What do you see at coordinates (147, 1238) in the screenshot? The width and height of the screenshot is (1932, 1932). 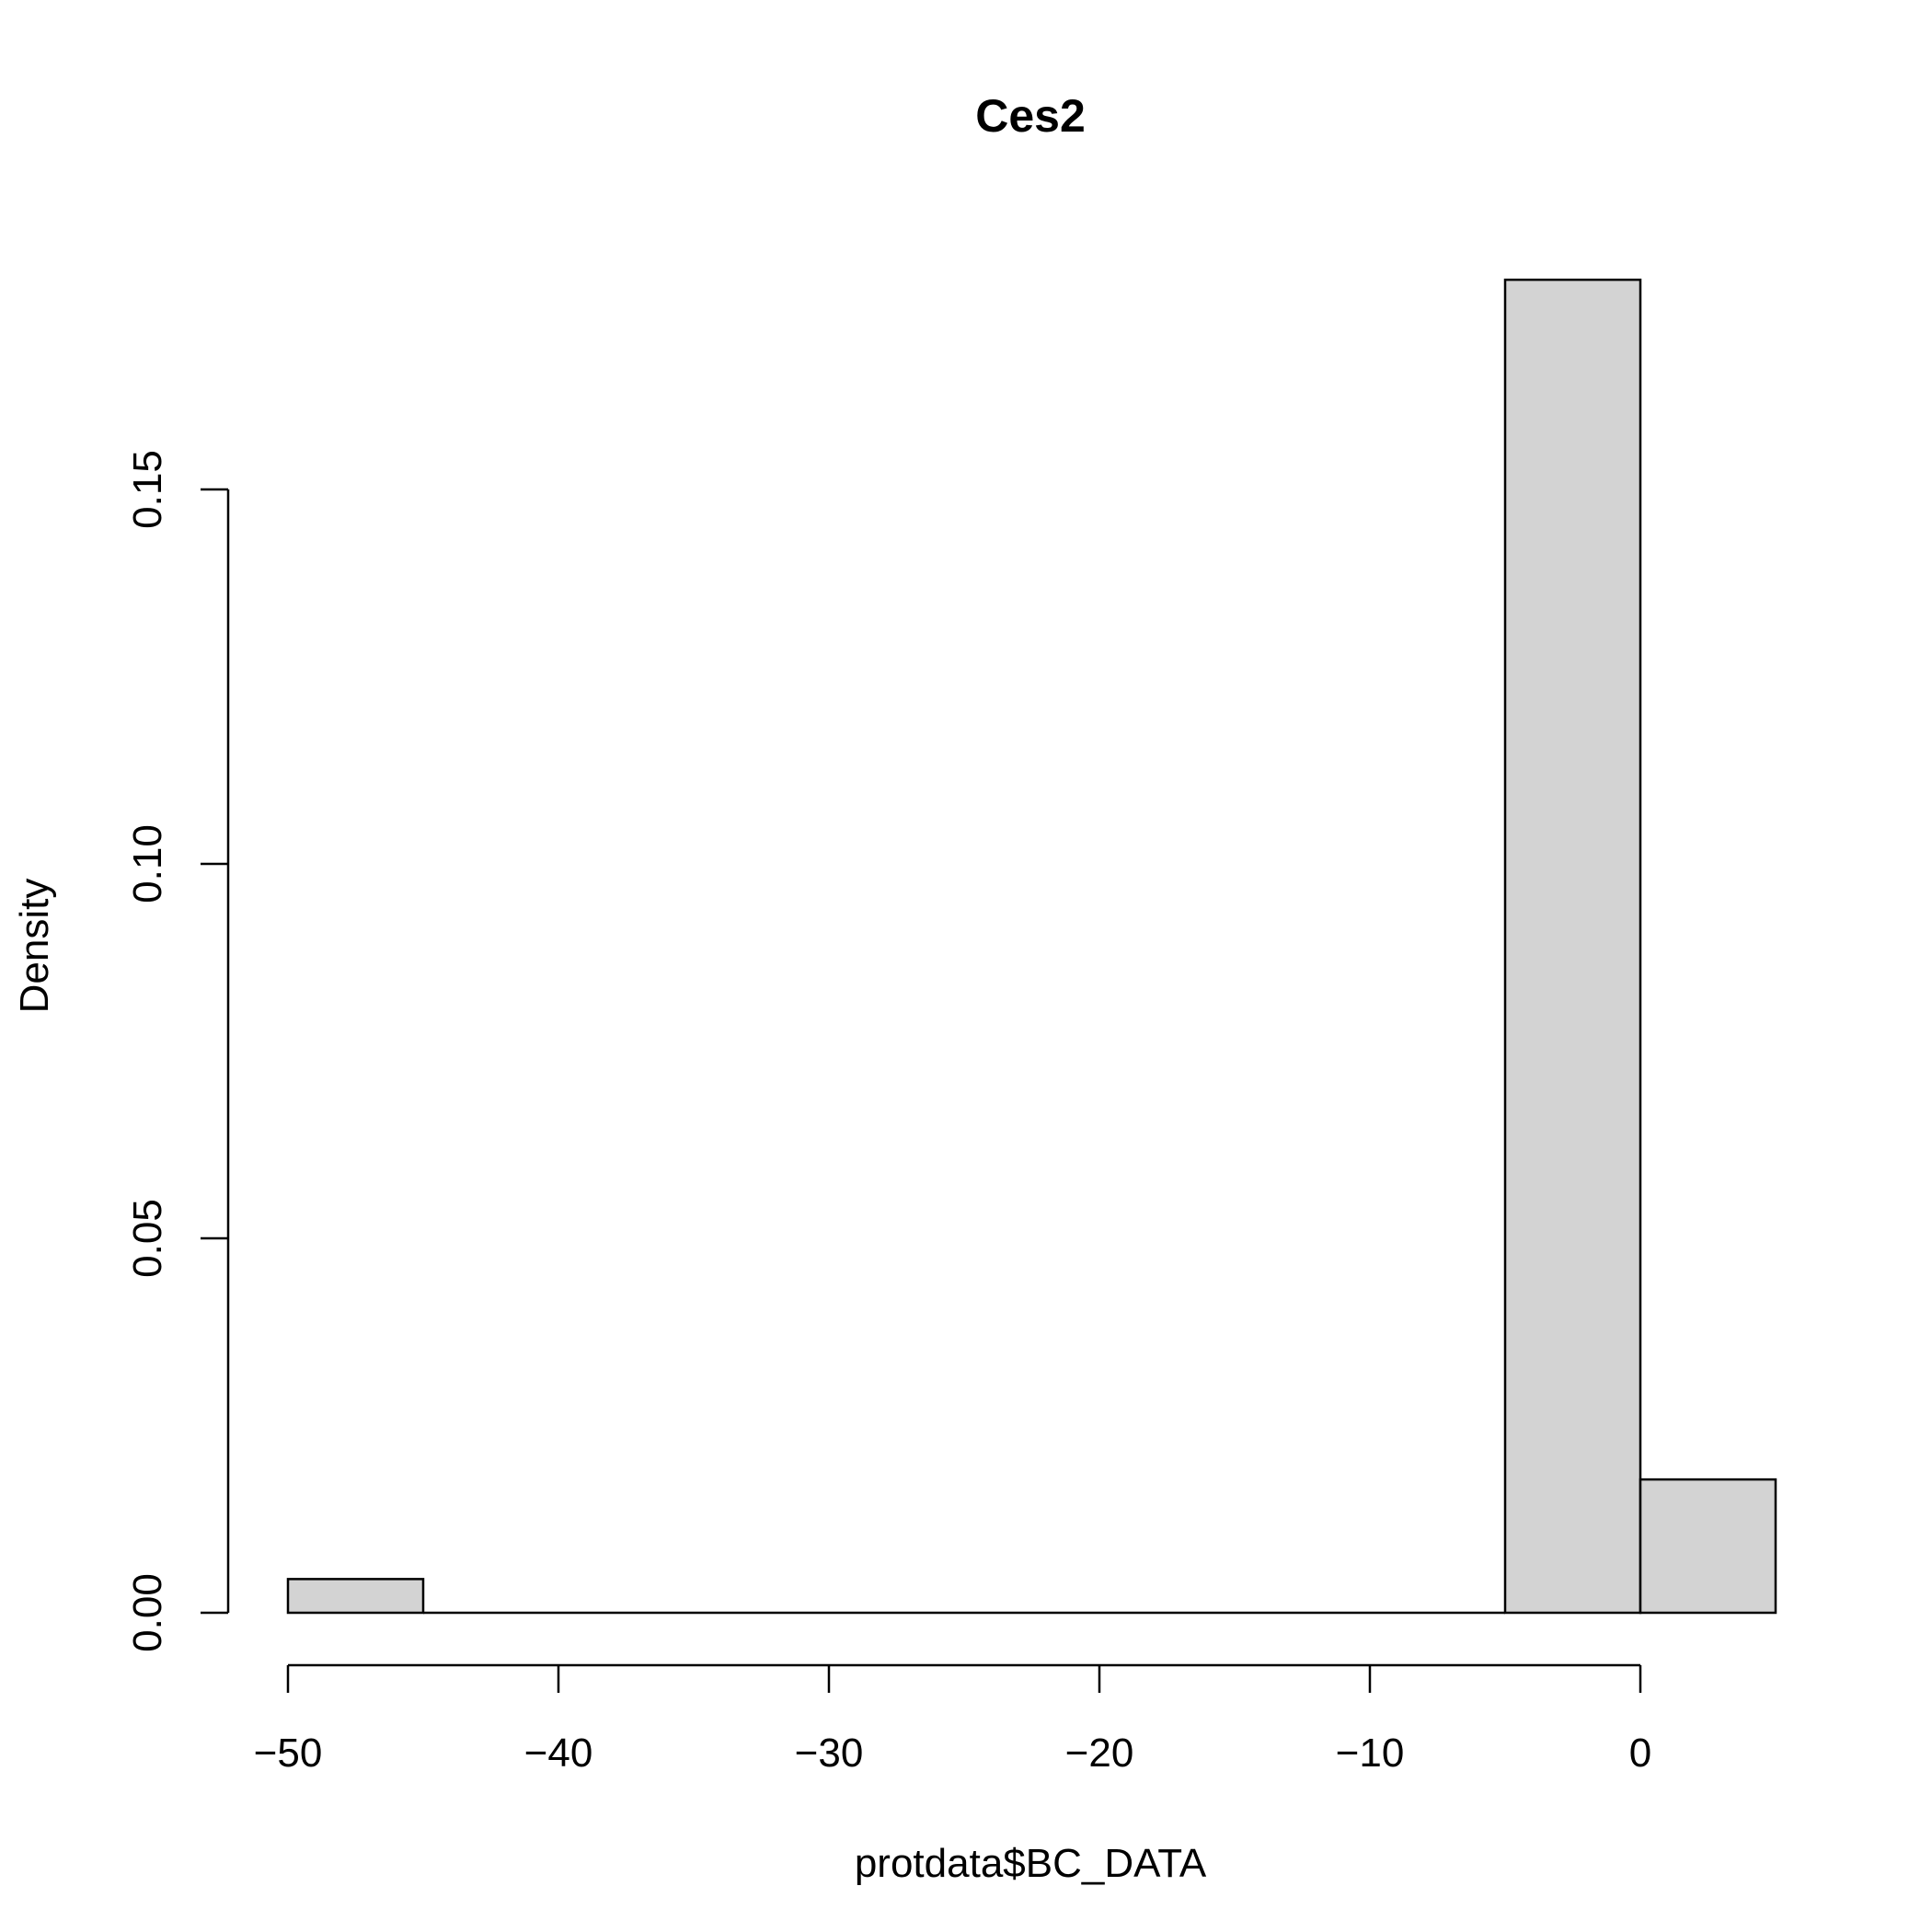 I see `y-tick-label: 0.05` at bounding box center [147, 1238].